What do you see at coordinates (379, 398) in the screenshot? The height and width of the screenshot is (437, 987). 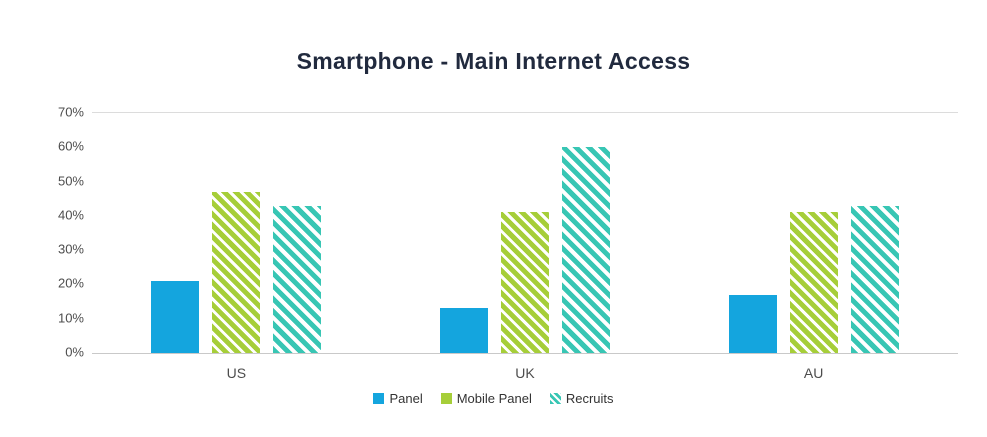 I see `legend-marker-panel` at bounding box center [379, 398].